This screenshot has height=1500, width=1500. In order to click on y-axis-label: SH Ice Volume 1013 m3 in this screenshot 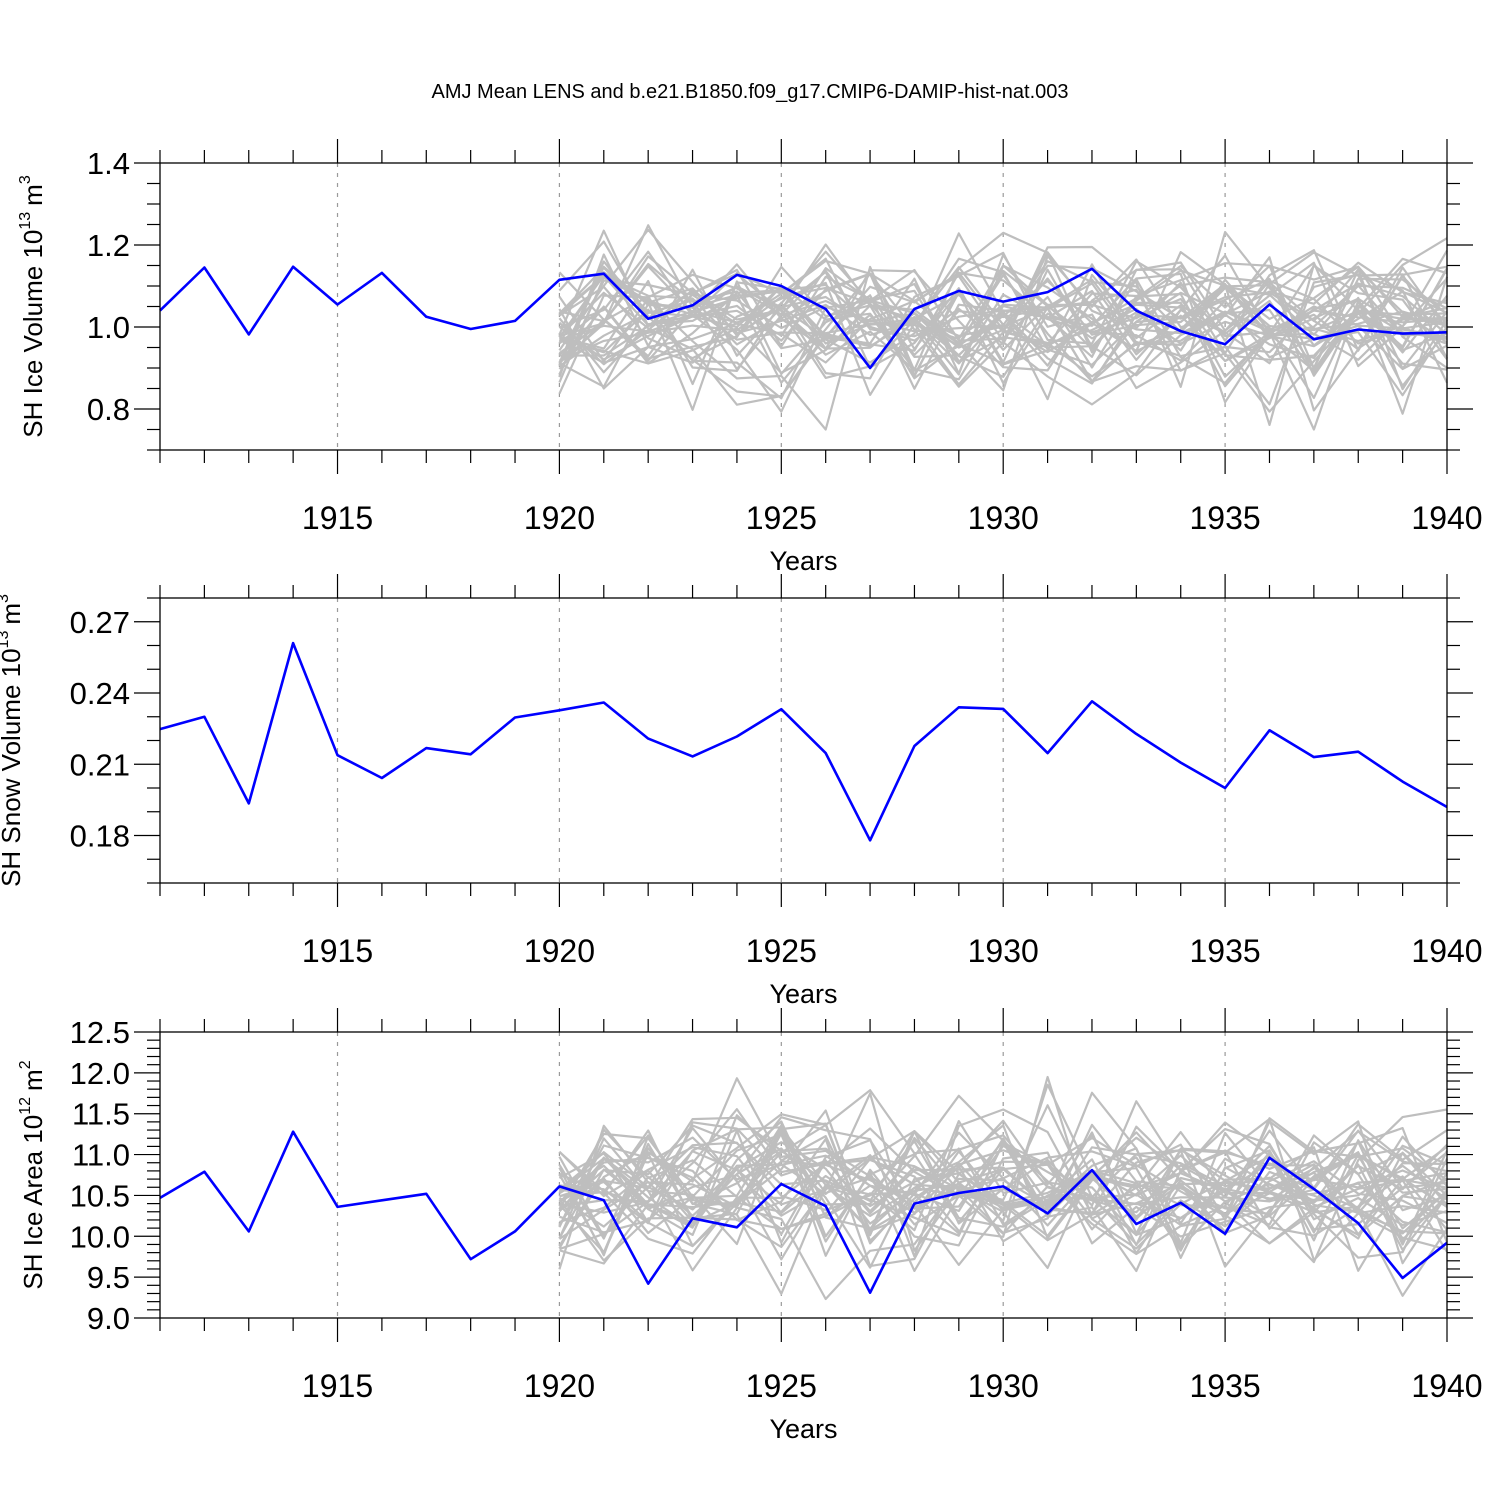, I will do `click(32, 306)`.